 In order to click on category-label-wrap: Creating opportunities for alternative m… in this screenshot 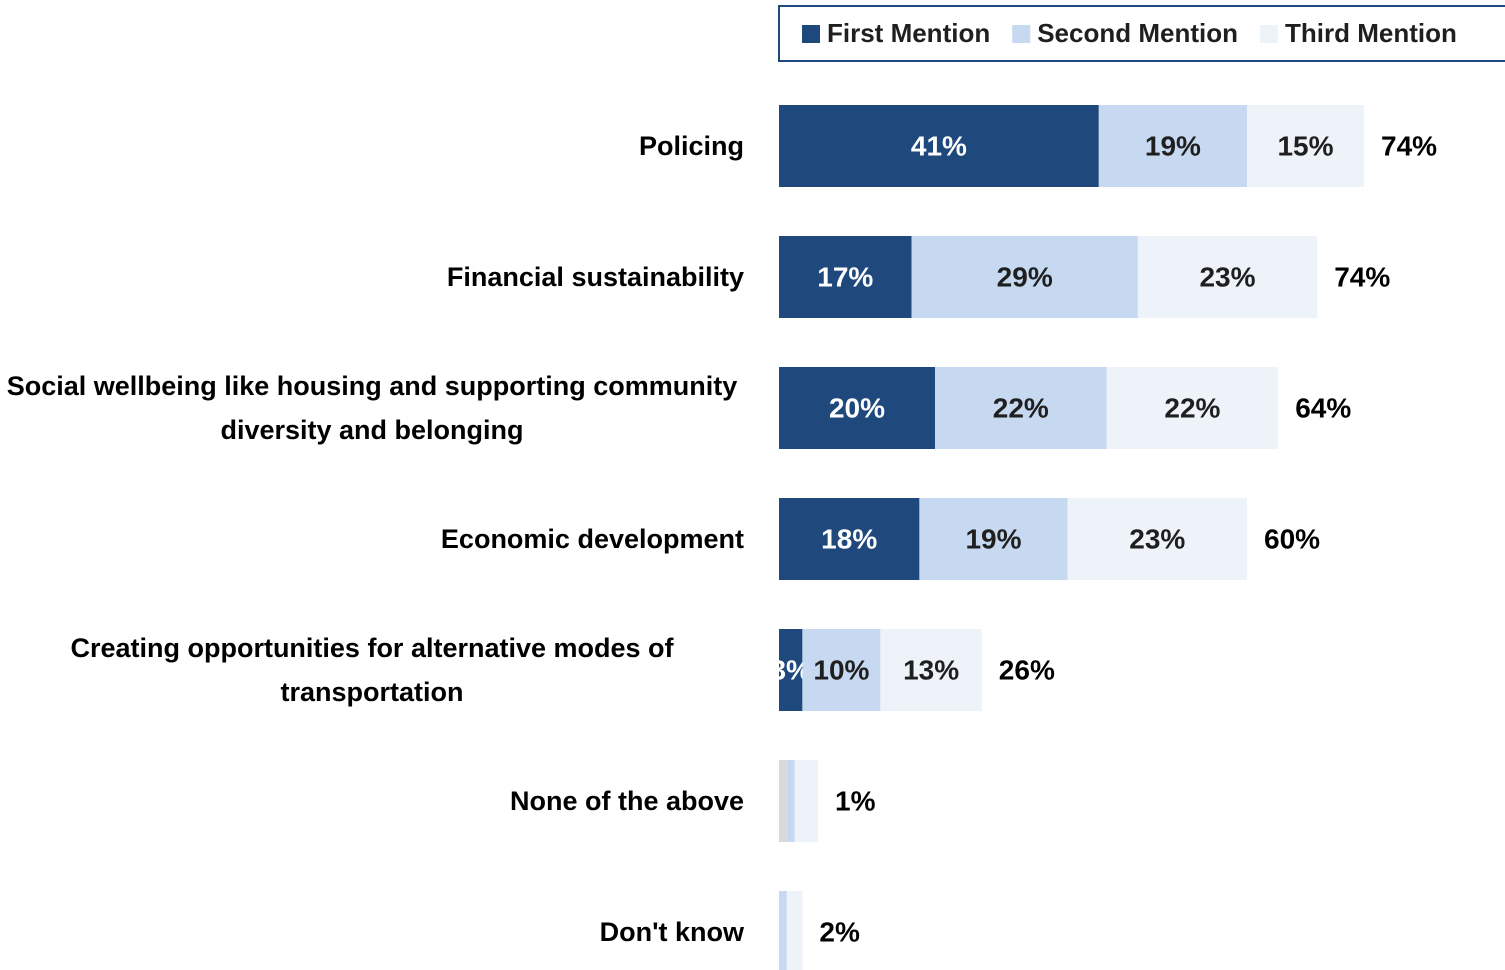, I will do `click(372, 670)`.